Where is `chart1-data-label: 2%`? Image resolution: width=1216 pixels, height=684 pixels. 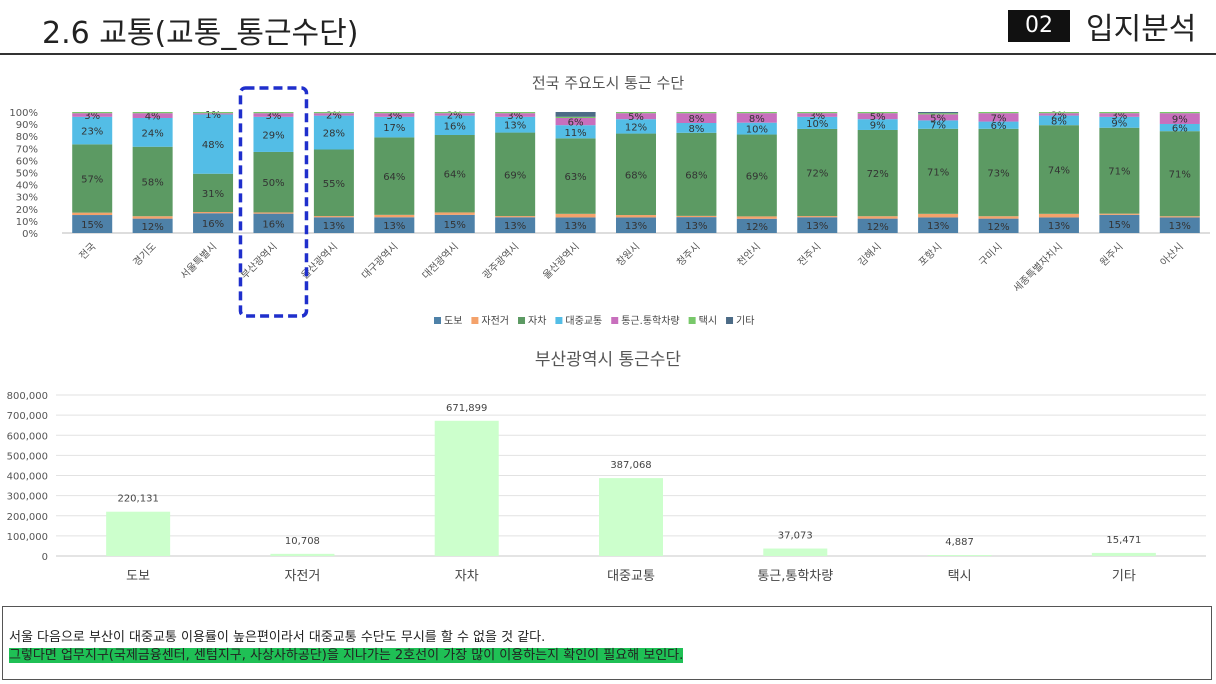 chart1-data-label: 2% is located at coordinates (1059, 115).